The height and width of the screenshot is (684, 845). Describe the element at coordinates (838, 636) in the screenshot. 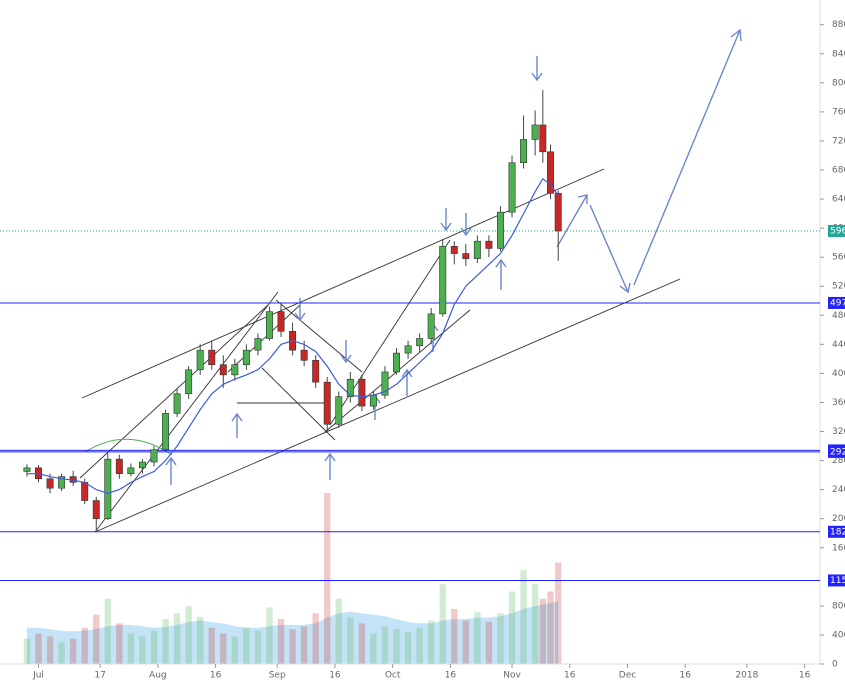

I see `y2-tick-label: 400` at that location.